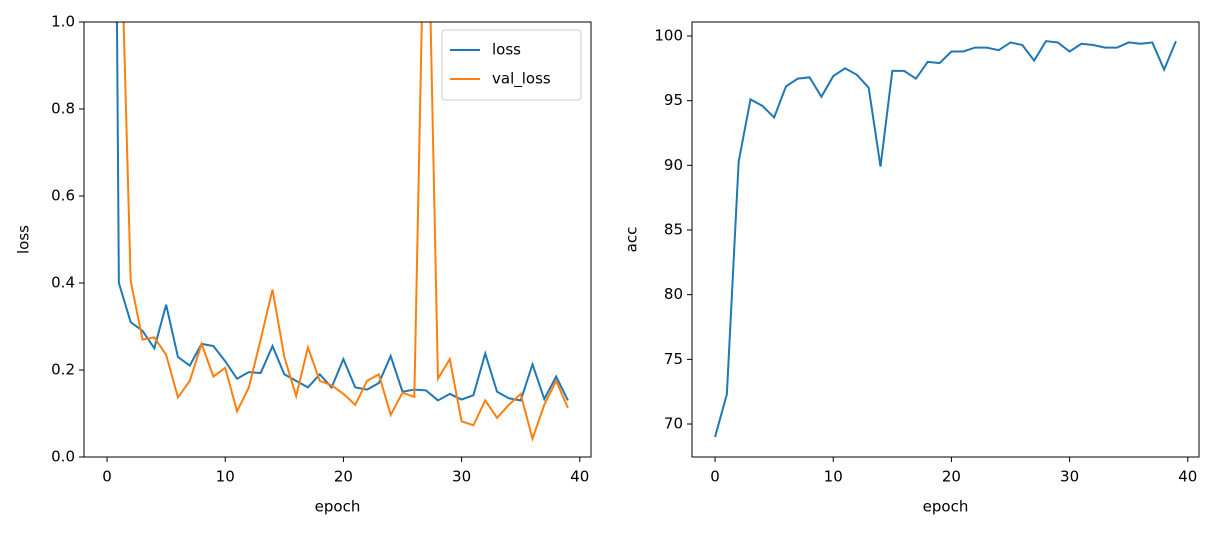  I want to click on y-tick-label: 80, so click(673, 294).